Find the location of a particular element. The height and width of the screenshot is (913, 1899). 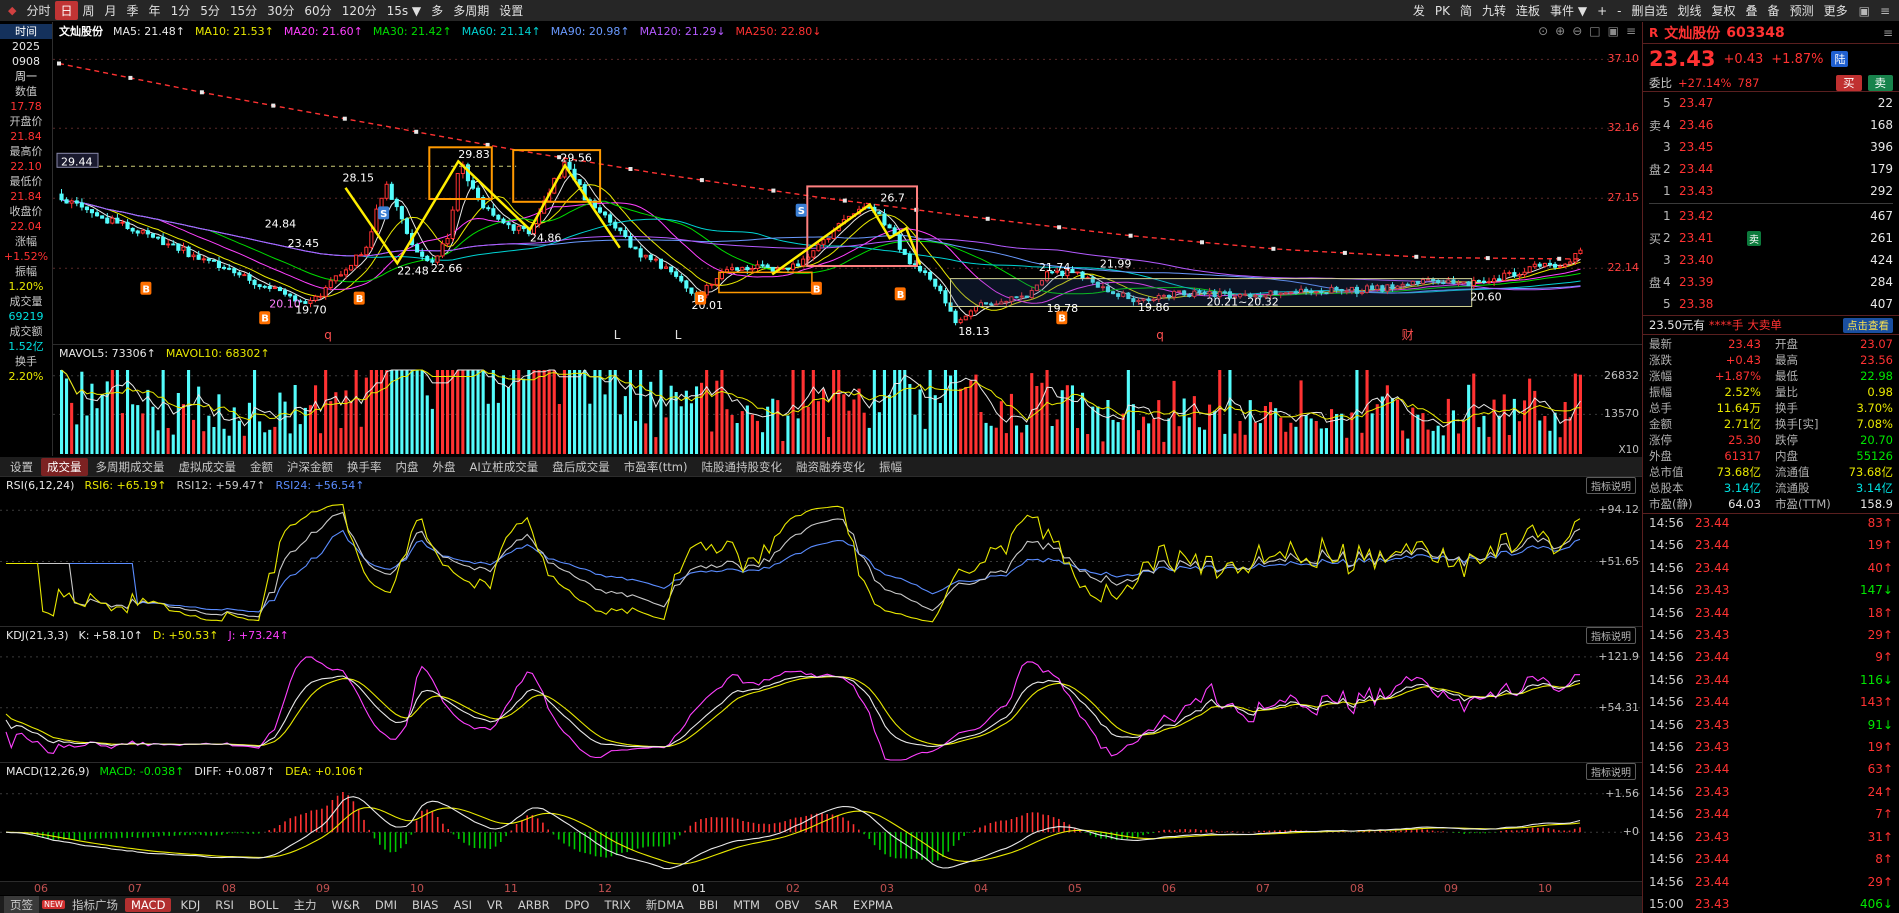

indicator-tab: OBV is located at coordinates (787, 904).